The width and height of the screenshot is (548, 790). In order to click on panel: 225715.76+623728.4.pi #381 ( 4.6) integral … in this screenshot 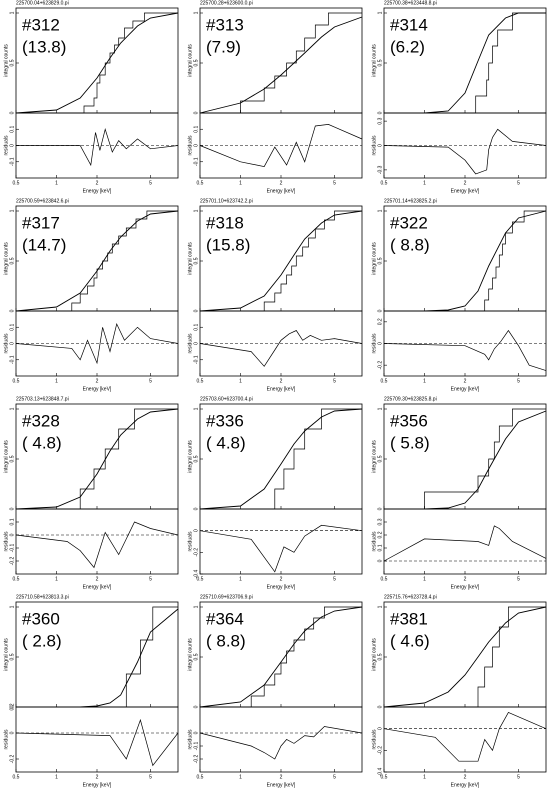, I will do `click(459, 691)`.